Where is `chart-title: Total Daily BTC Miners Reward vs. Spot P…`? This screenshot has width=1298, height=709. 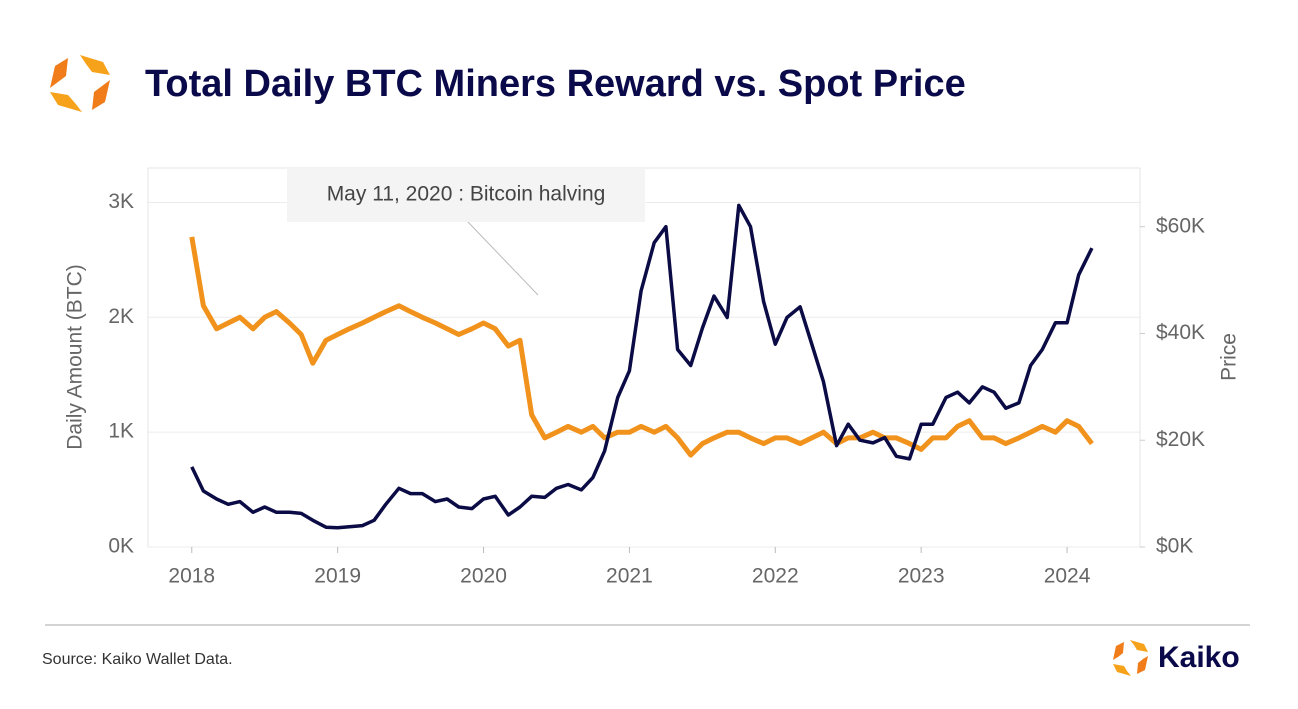
chart-title: Total Daily BTC Miners Reward vs. Spot P… is located at coordinates (555, 84).